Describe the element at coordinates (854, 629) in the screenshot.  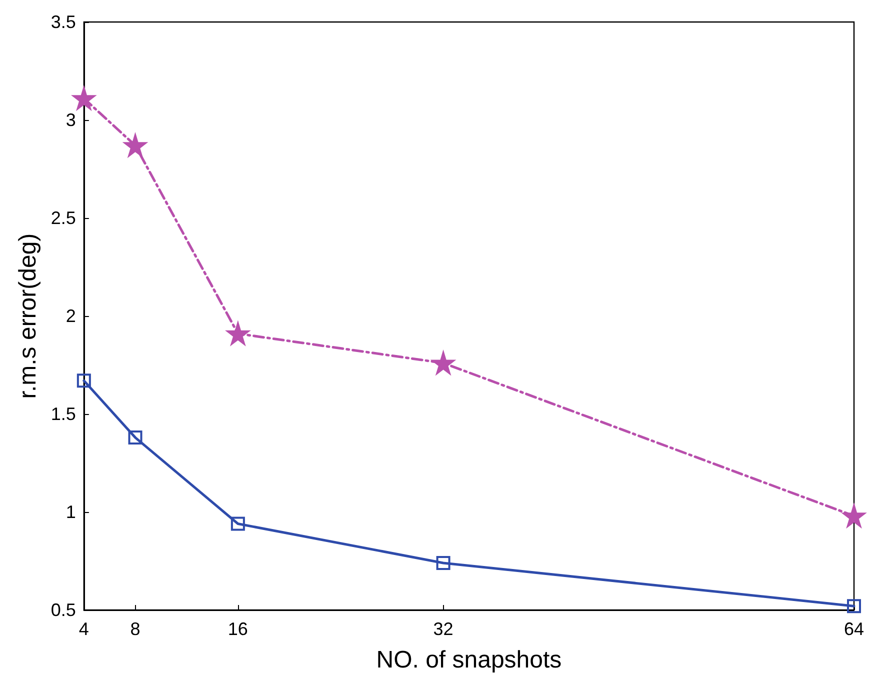
I see `x-tick-label: 64` at that location.